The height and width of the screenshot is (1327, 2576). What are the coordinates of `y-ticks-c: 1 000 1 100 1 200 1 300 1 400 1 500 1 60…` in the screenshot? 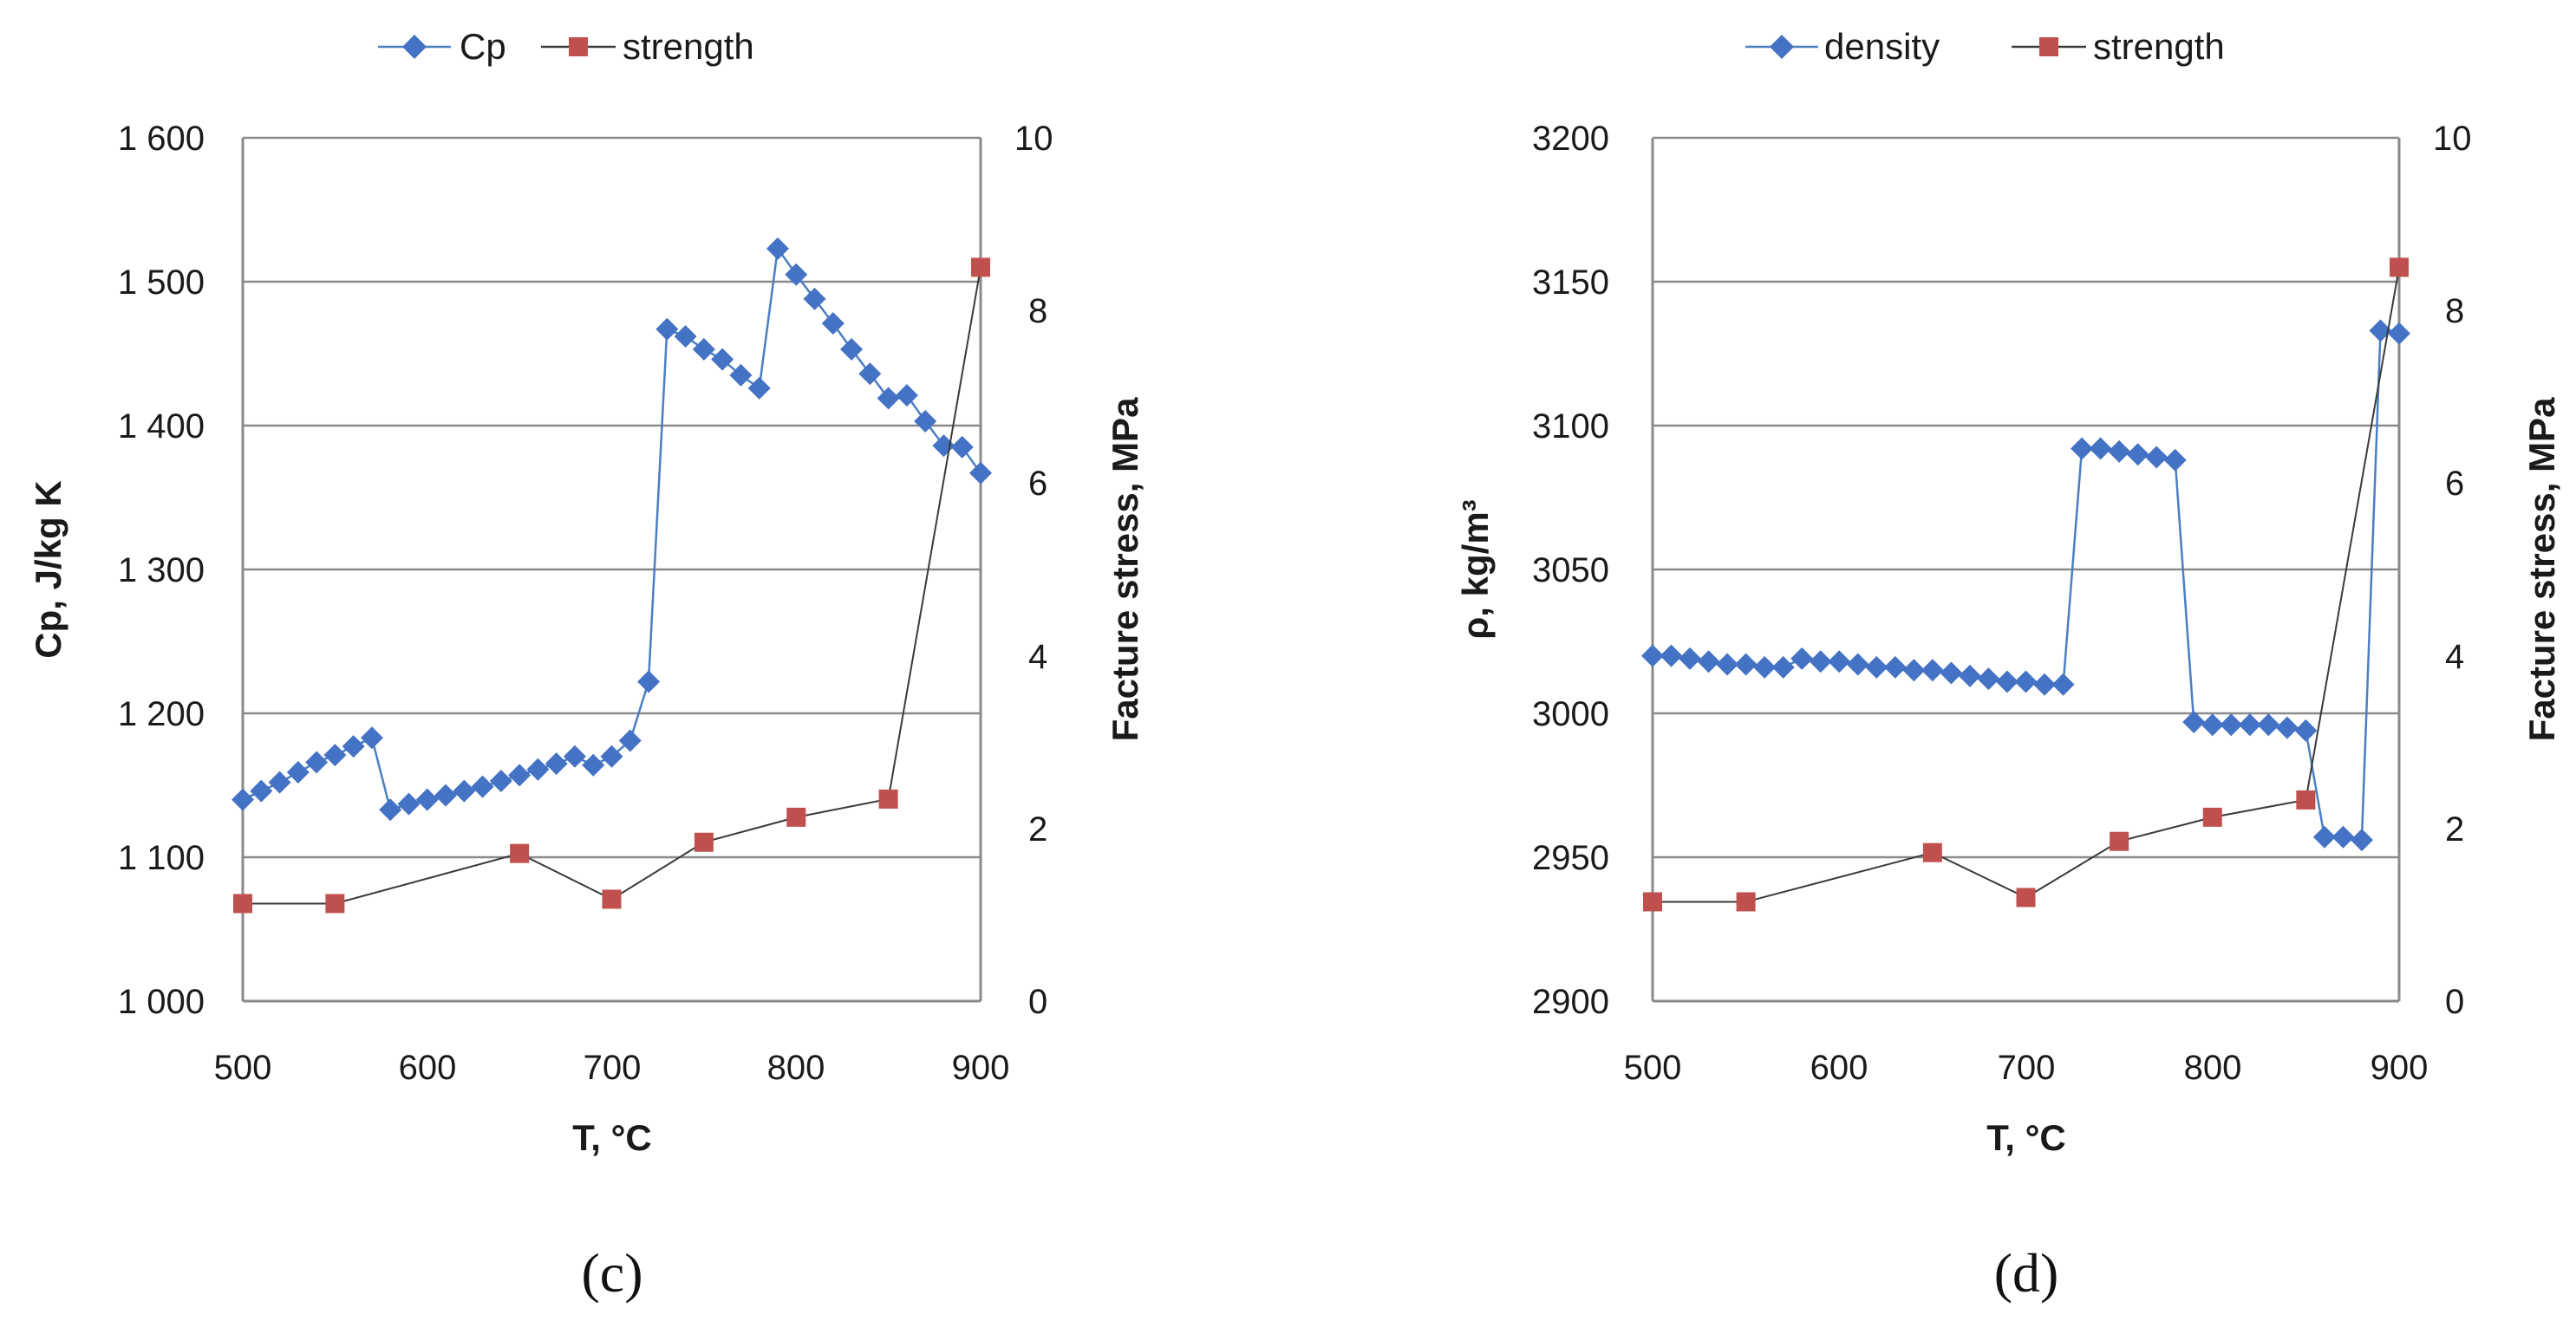 It's located at (162, 571).